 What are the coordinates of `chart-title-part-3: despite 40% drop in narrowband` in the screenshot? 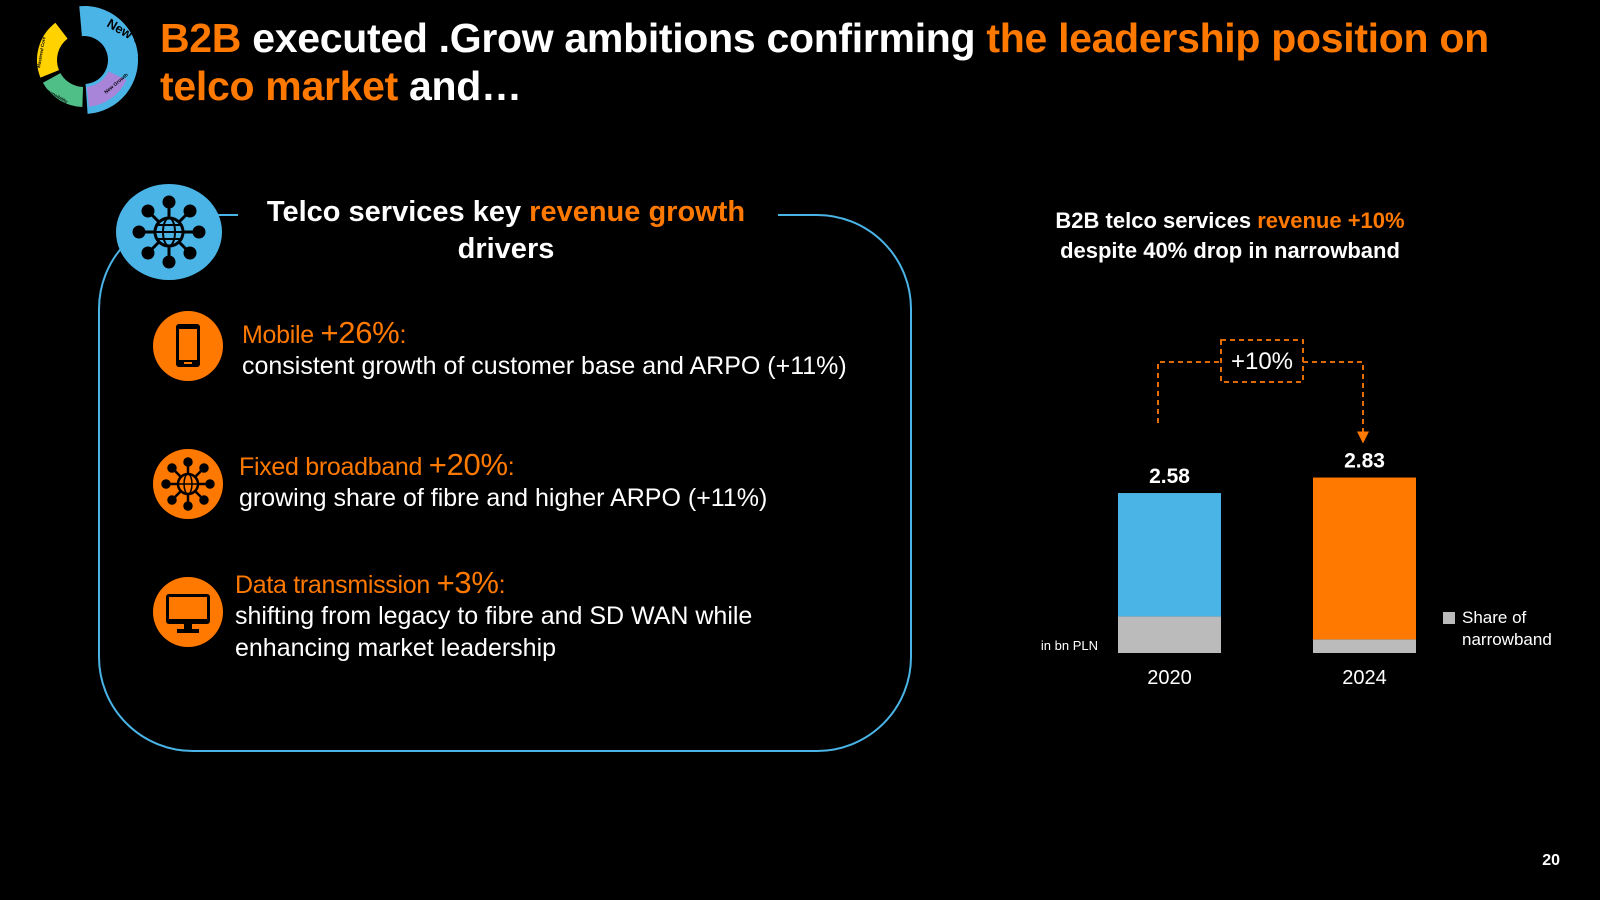 It's located at (1230, 250).